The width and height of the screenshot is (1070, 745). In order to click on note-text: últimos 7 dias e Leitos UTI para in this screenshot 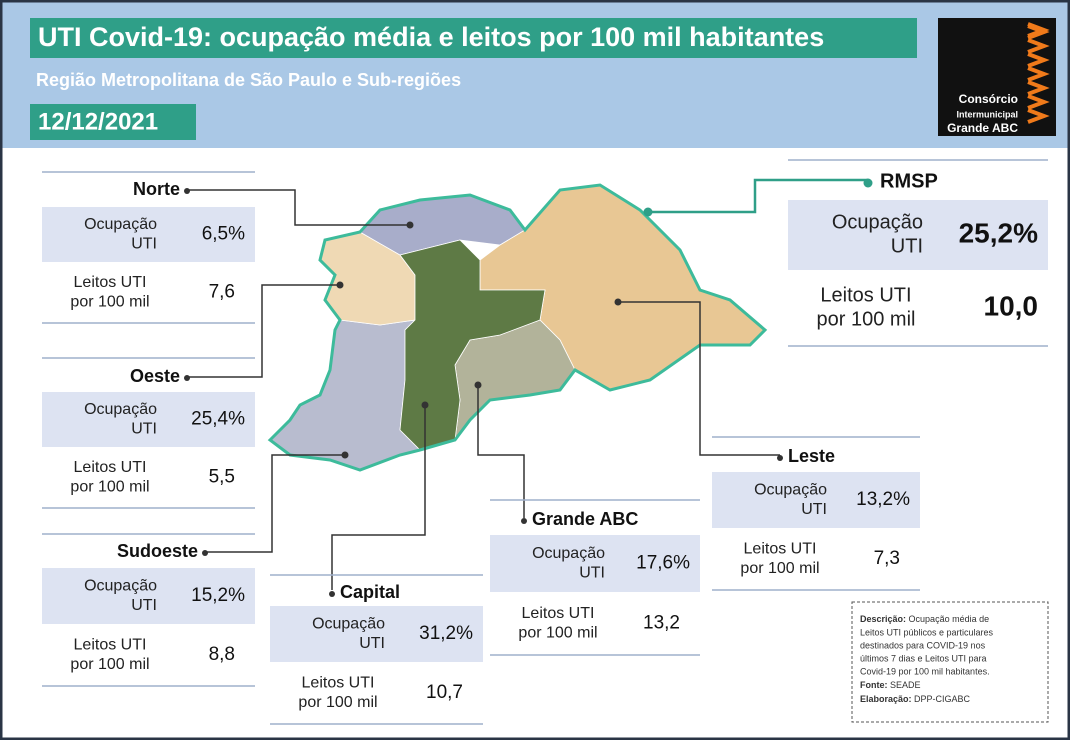, I will do `click(923, 658)`.